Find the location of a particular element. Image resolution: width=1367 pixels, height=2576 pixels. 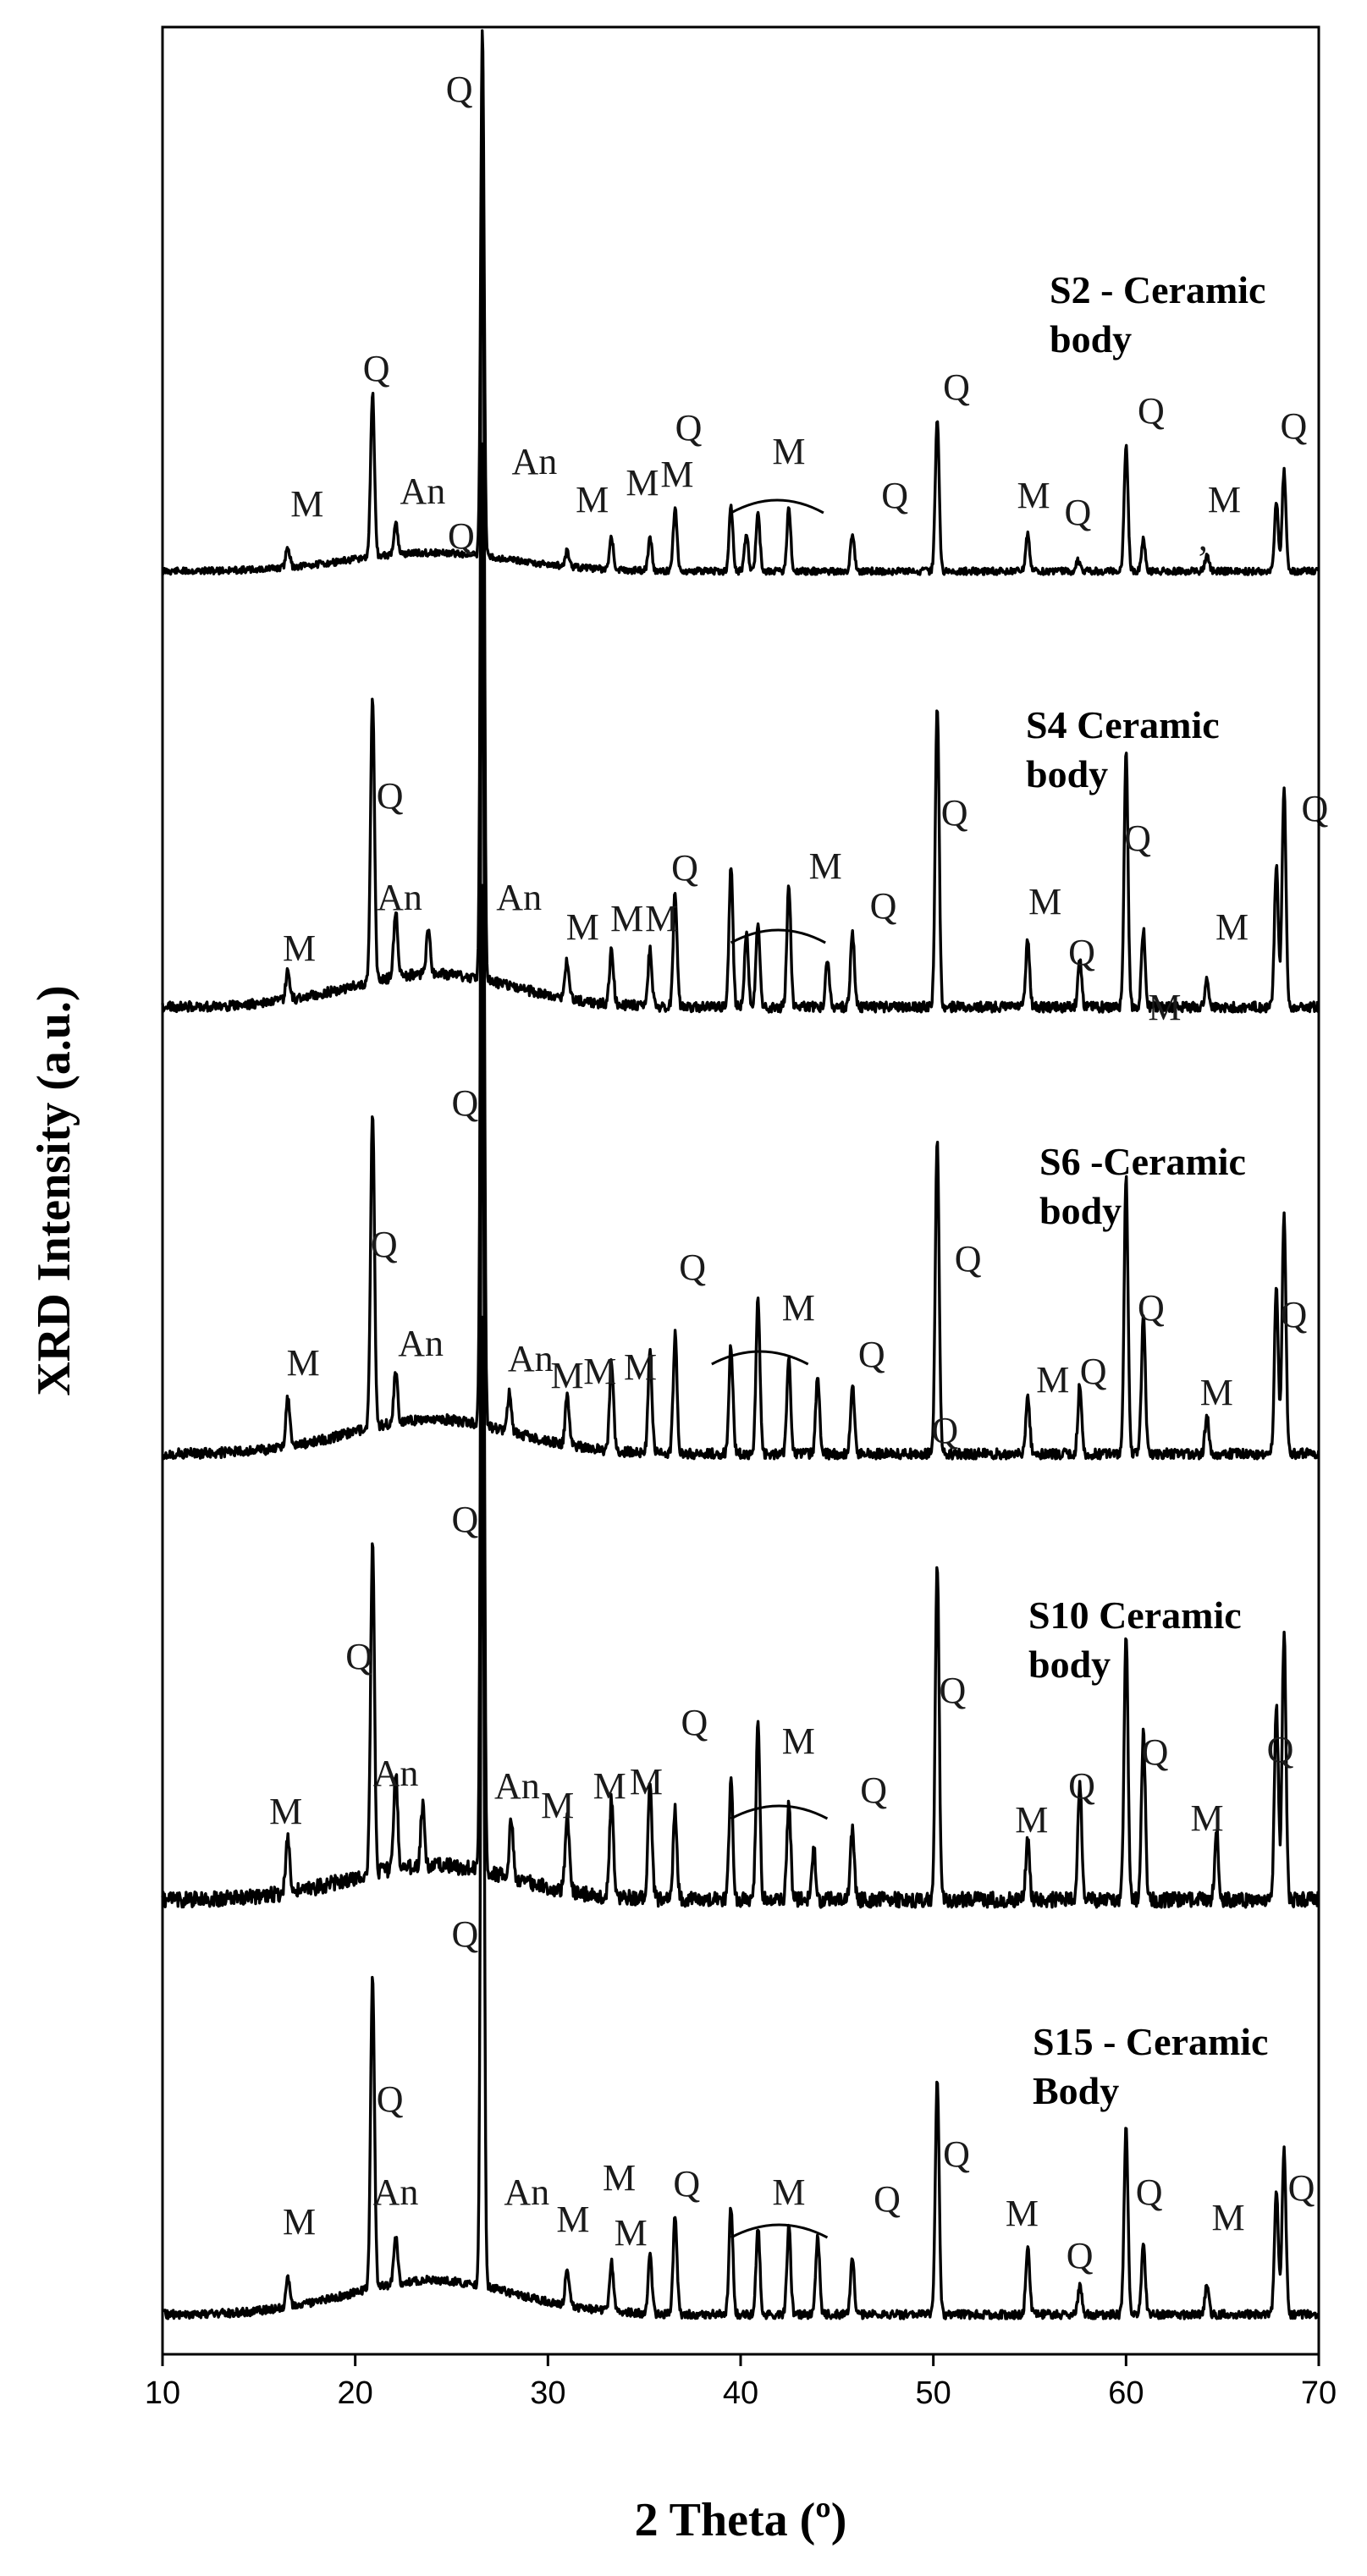

series-label: S10 Ceramic is located at coordinates (1135, 1615).